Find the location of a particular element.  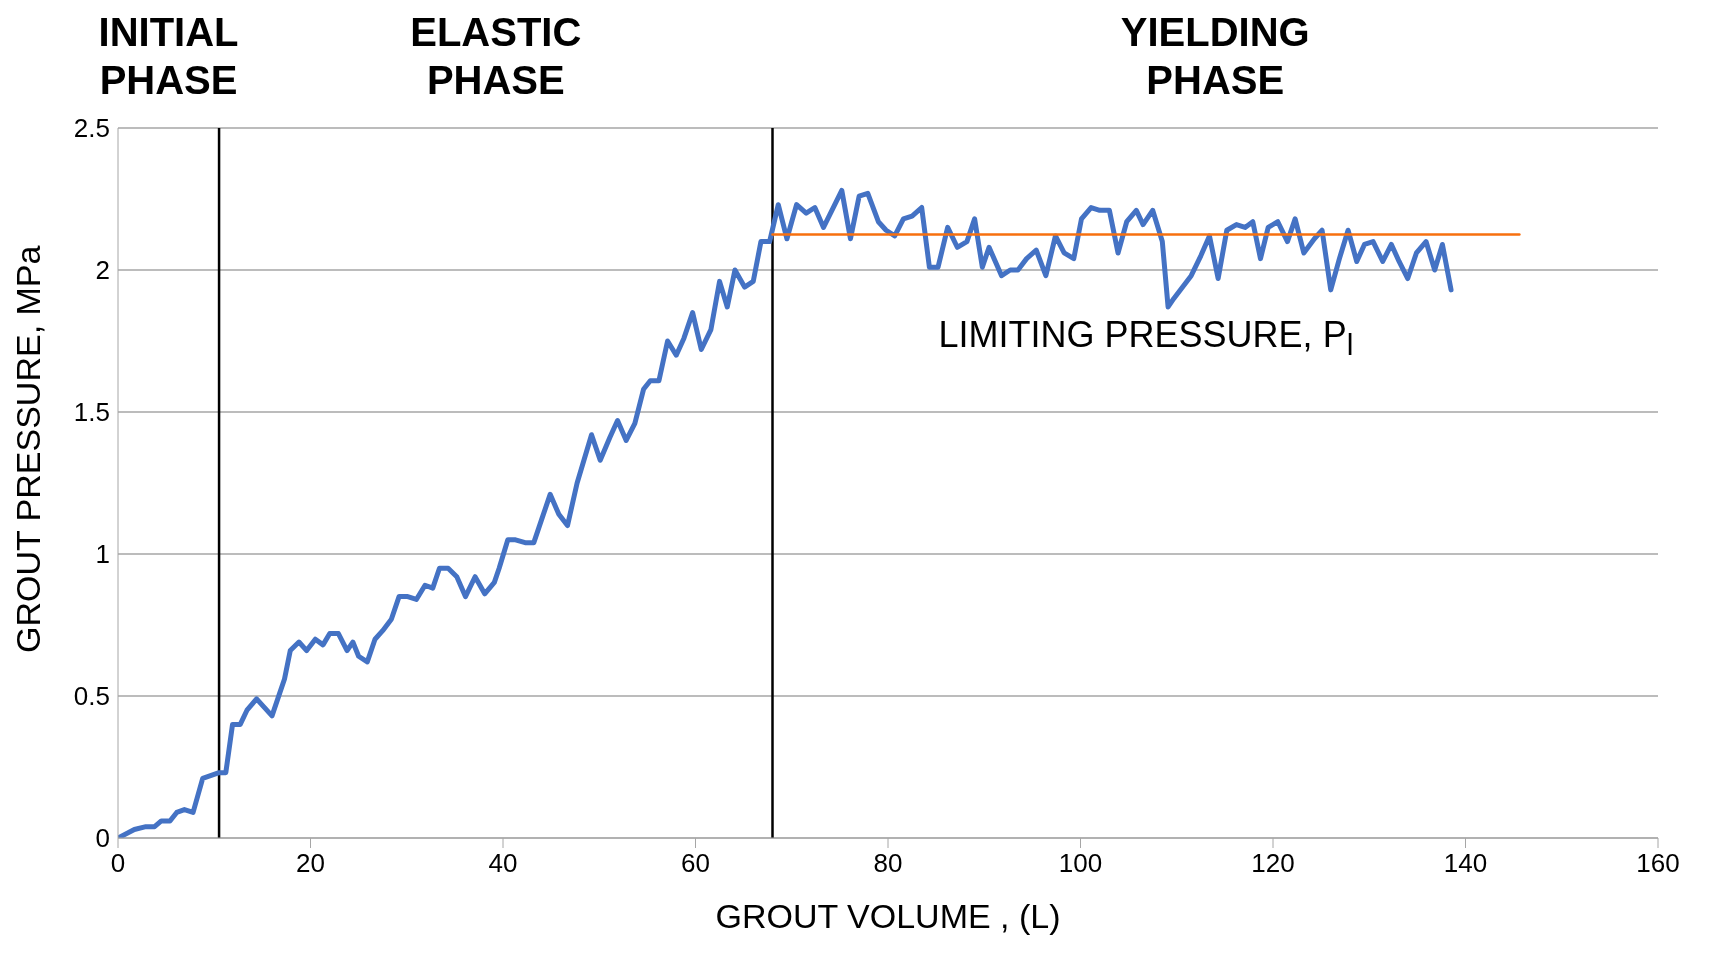

y-tick-label: 2 is located at coordinates (102, 270).